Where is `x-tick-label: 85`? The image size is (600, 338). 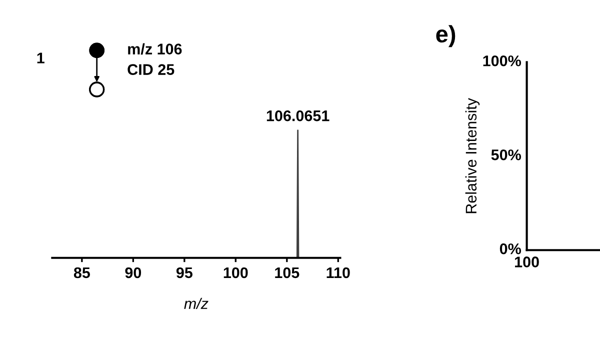
x-tick-label: 85 is located at coordinates (82, 272).